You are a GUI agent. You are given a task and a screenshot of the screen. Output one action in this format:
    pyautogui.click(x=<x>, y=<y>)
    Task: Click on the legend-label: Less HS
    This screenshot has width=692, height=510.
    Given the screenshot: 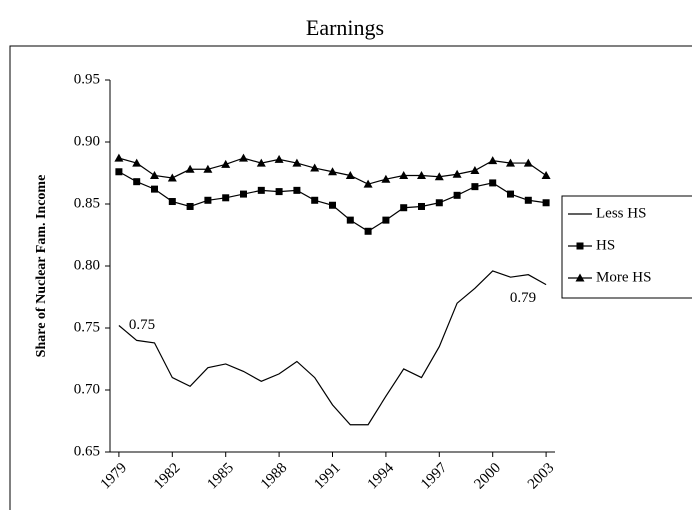 What is the action you would take?
    pyautogui.click(x=621, y=213)
    